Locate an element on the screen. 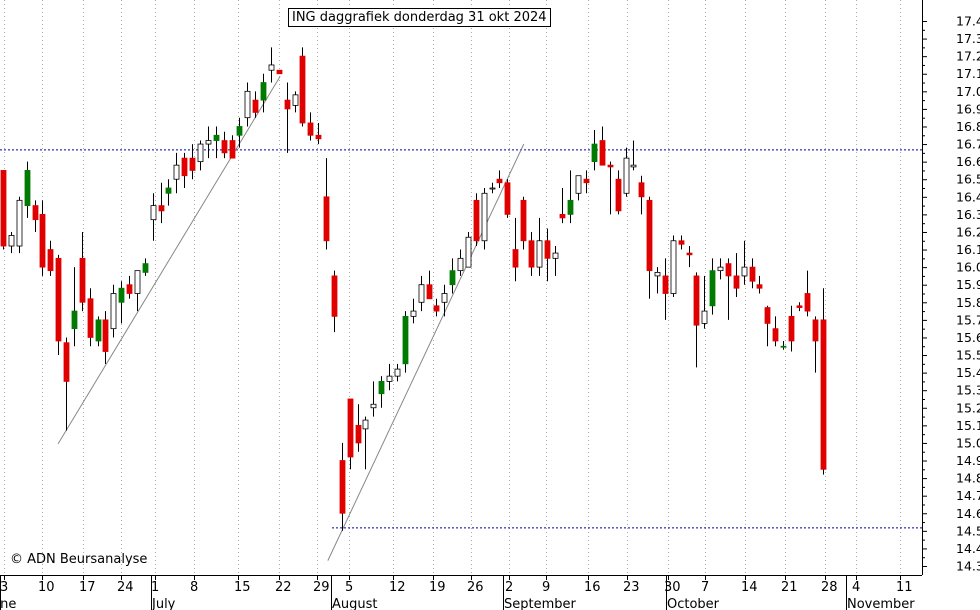  x-tick-label: 4 is located at coordinates (856, 587).